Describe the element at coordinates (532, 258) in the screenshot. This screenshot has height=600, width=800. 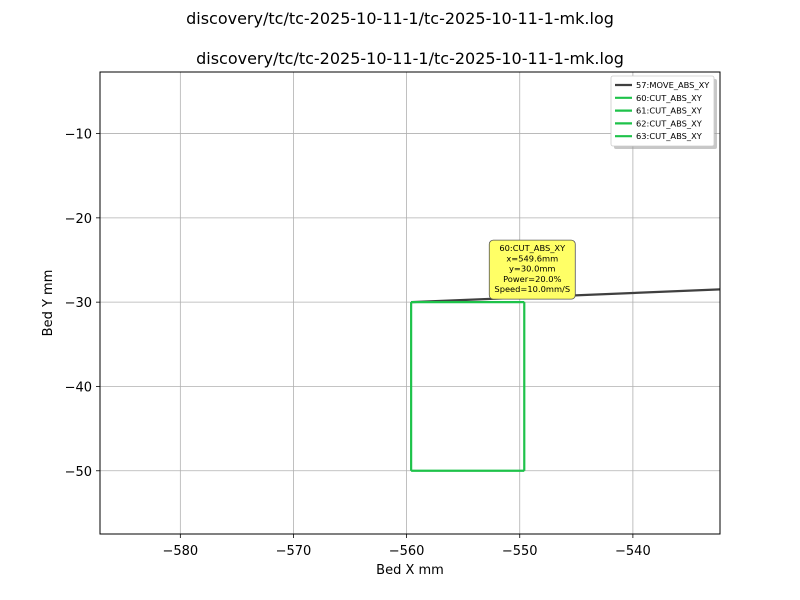
I see `annotation-line: x=549.6mm` at that location.